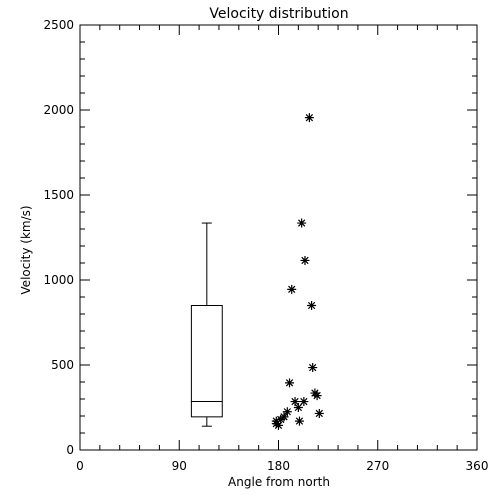 Image resolution: width=500 pixels, height=500 pixels. I want to click on boxplot, so click(206, 324).